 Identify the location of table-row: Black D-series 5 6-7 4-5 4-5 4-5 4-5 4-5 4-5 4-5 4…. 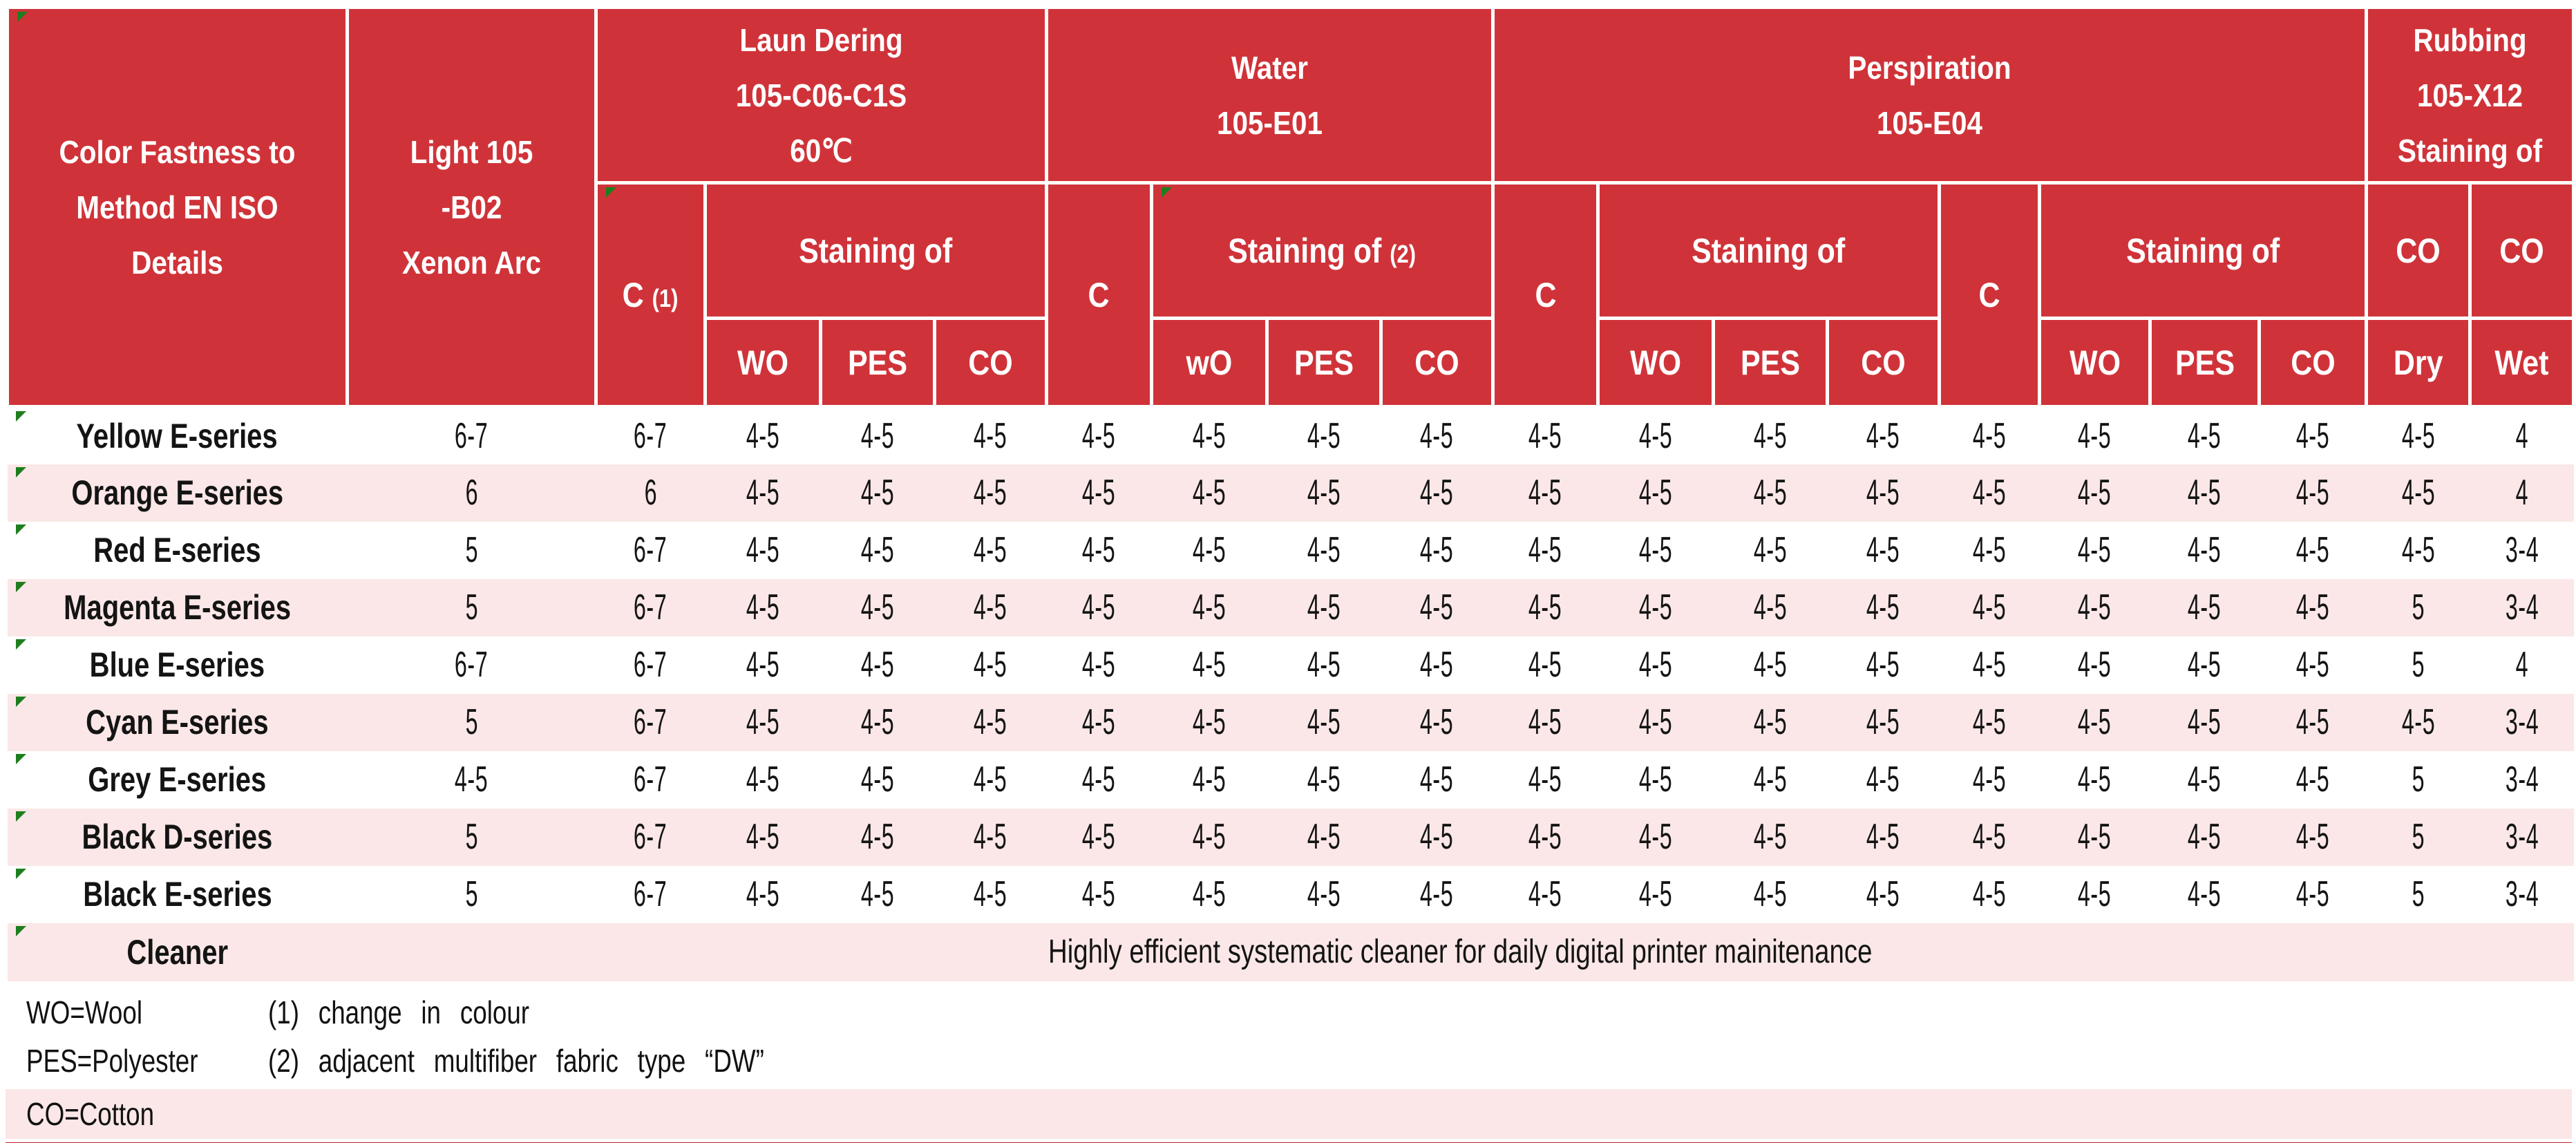
(1290, 837).